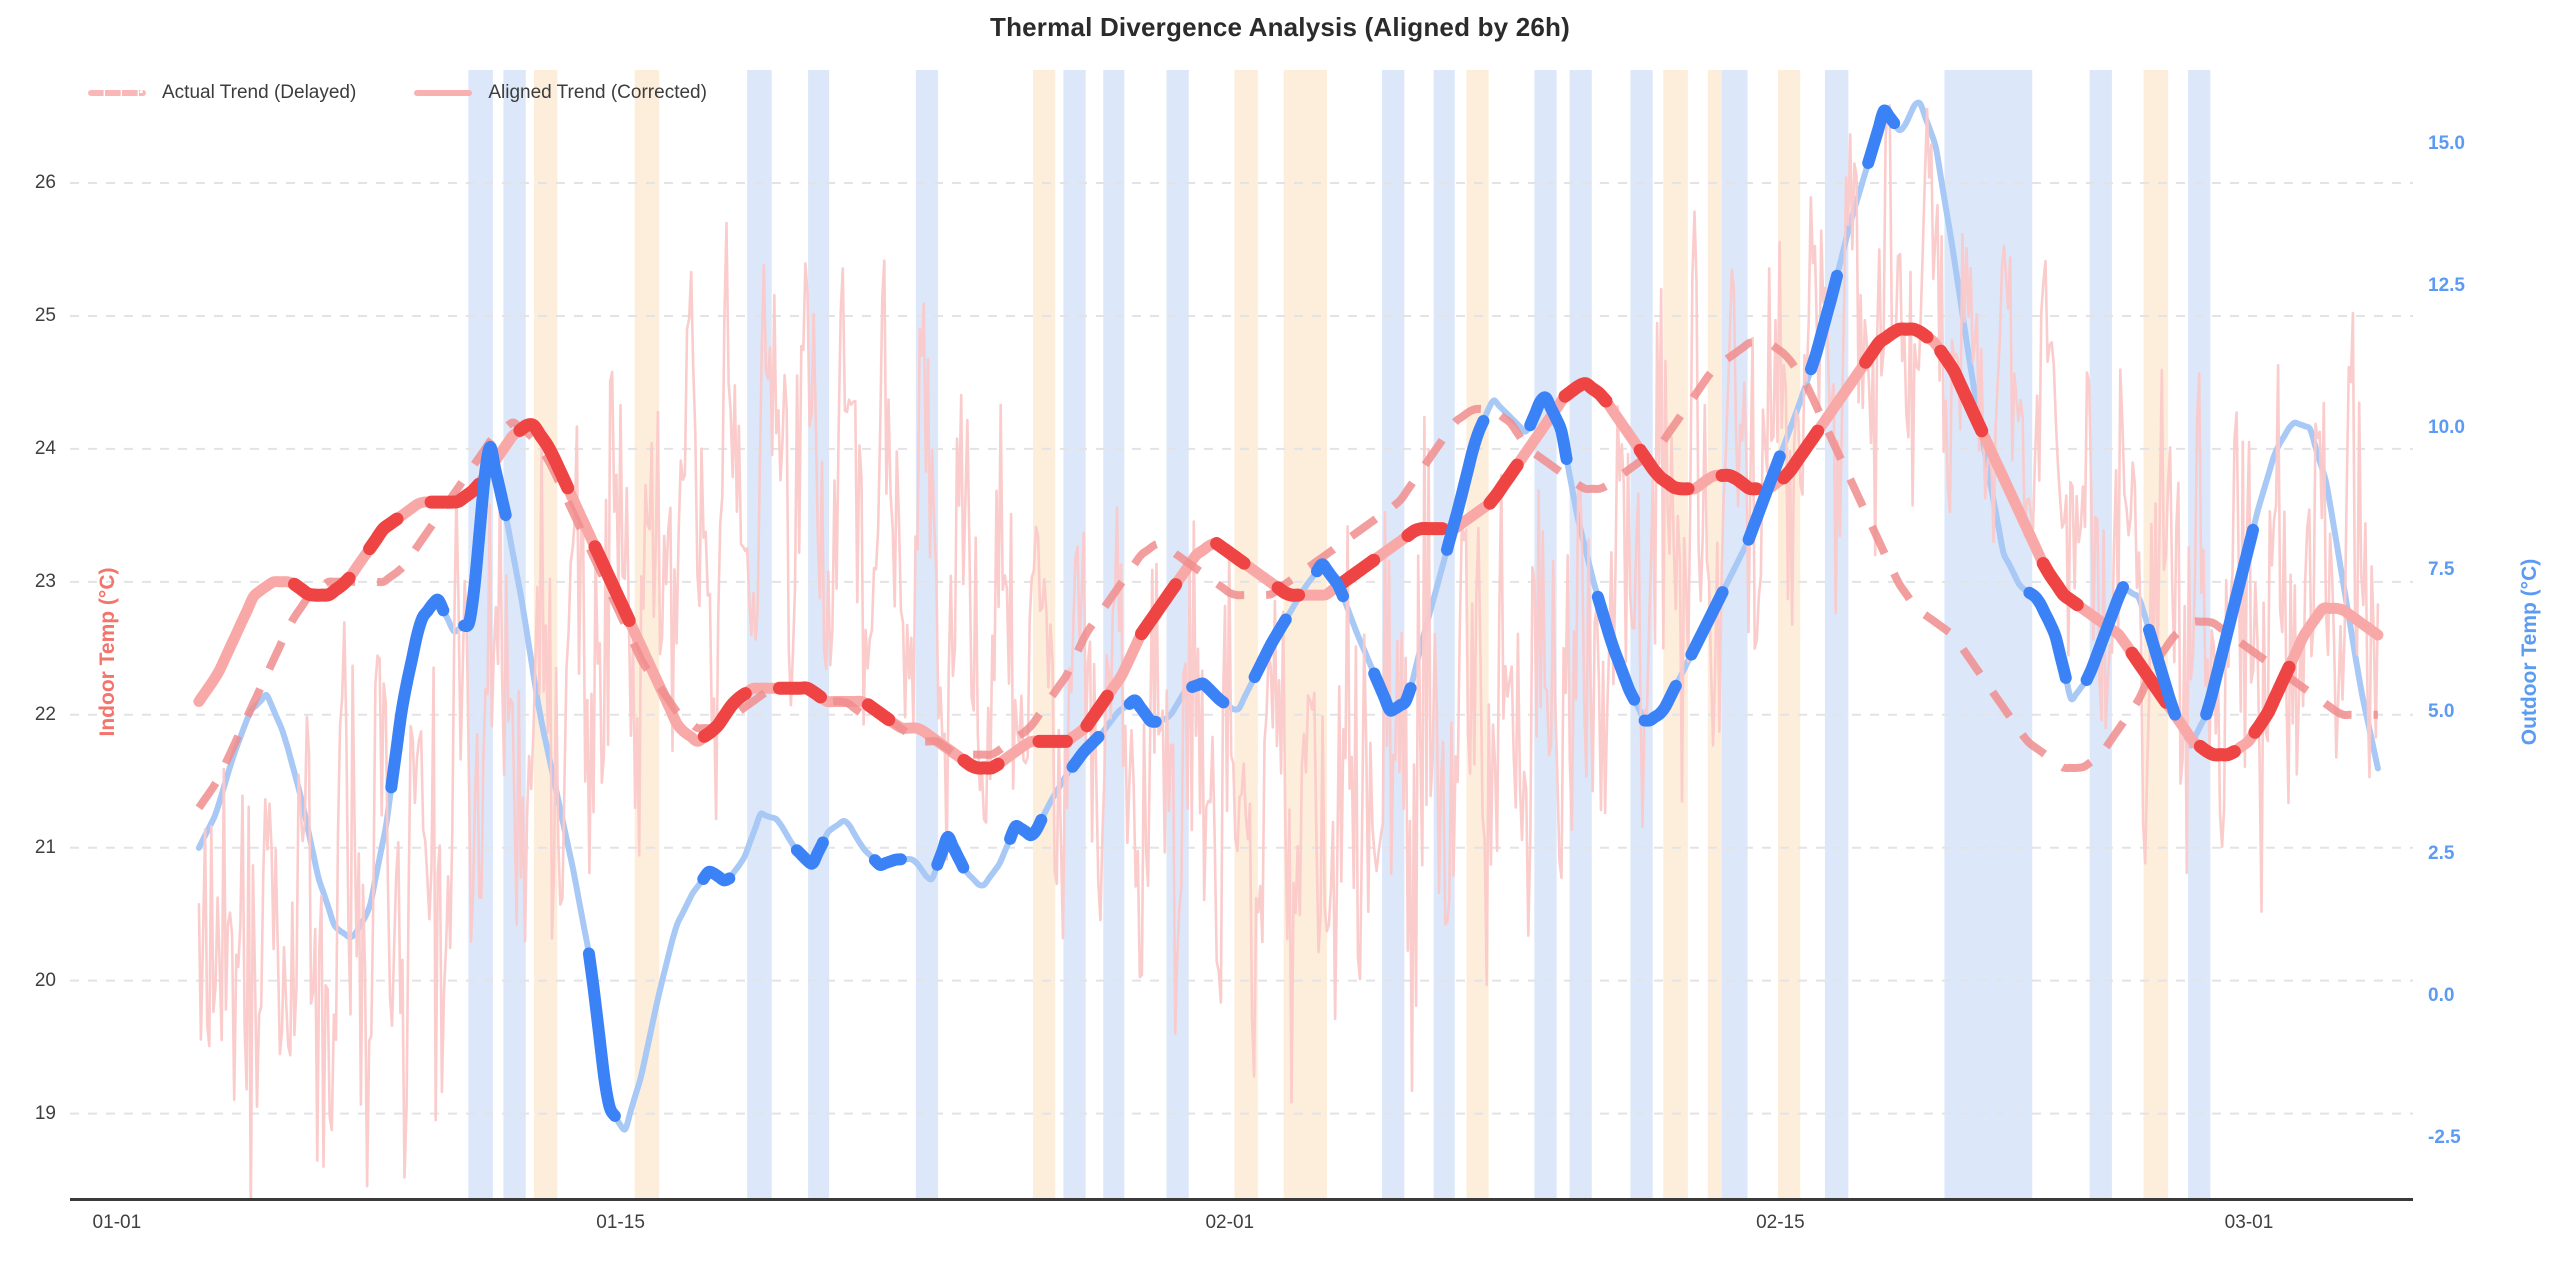 This screenshot has height=1280, width=2560. Describe the element at coordinates (259, 92) in the screenshot. I see `legend-label-actual-trend: Actual Trend (Delayed)` at that location.